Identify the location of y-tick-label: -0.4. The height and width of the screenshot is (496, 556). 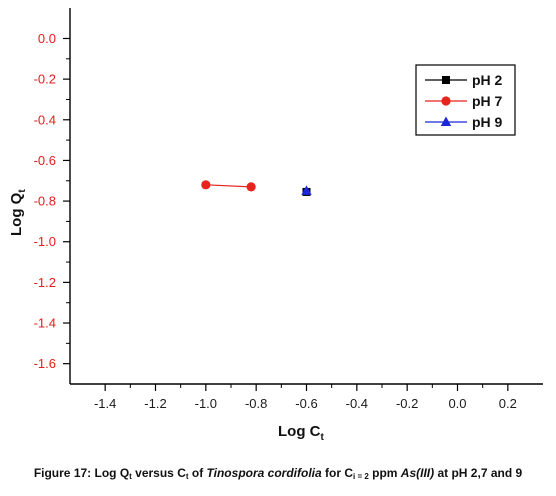
(45, 119).